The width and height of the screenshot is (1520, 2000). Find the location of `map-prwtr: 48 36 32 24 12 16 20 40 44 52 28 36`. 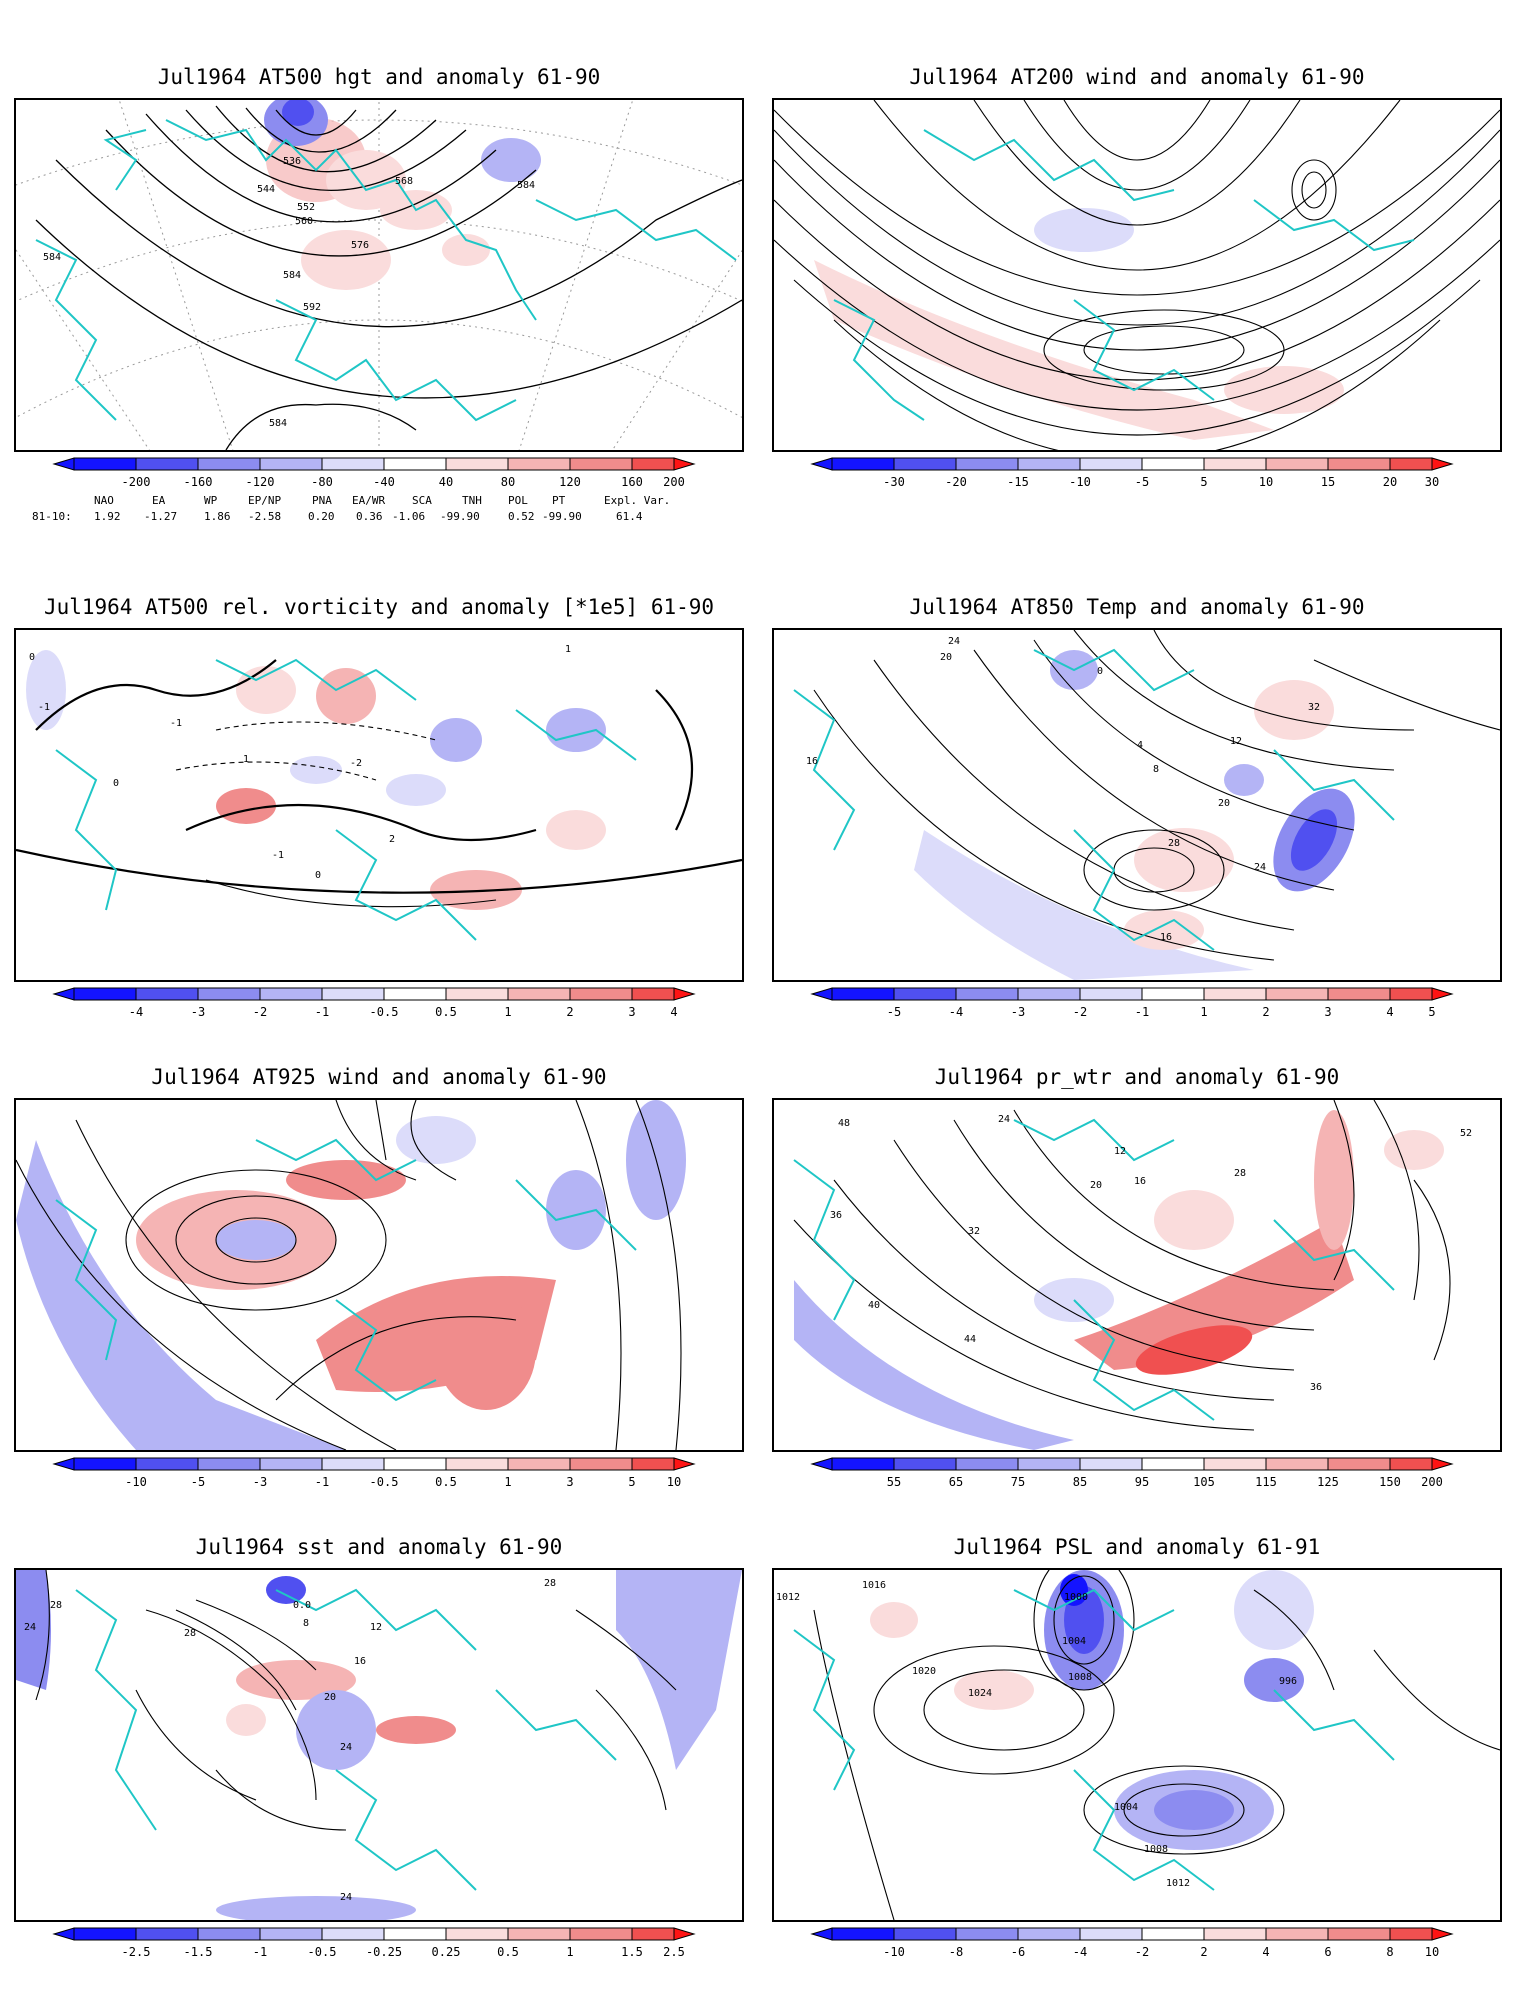

map-prwtr: 48 36 32 24 12 16 20 40 44 52 28 36 is located at coordinates (1137, 1275).